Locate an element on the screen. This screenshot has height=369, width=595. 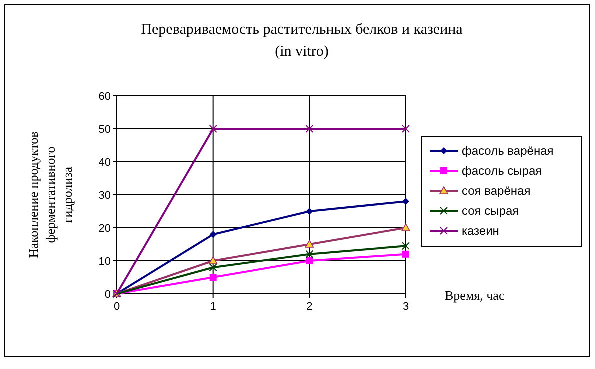
x-tick-label: 3 is located at coordinates (406, 307).